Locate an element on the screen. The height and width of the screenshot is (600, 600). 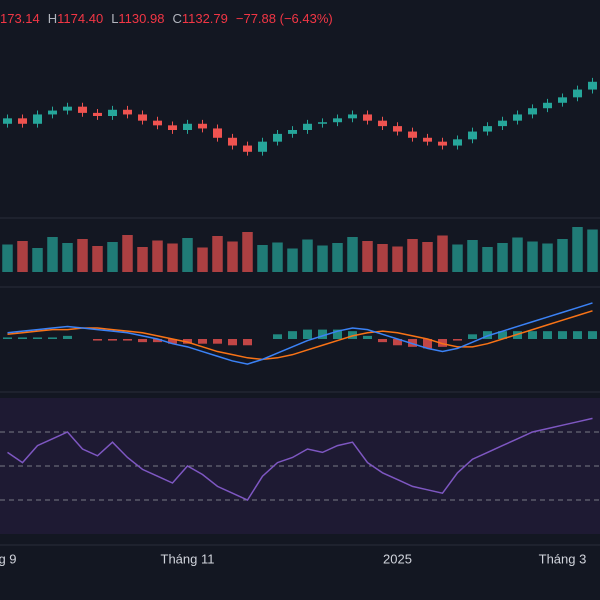
ohlc-text: C is located at coordinates (176, 18).